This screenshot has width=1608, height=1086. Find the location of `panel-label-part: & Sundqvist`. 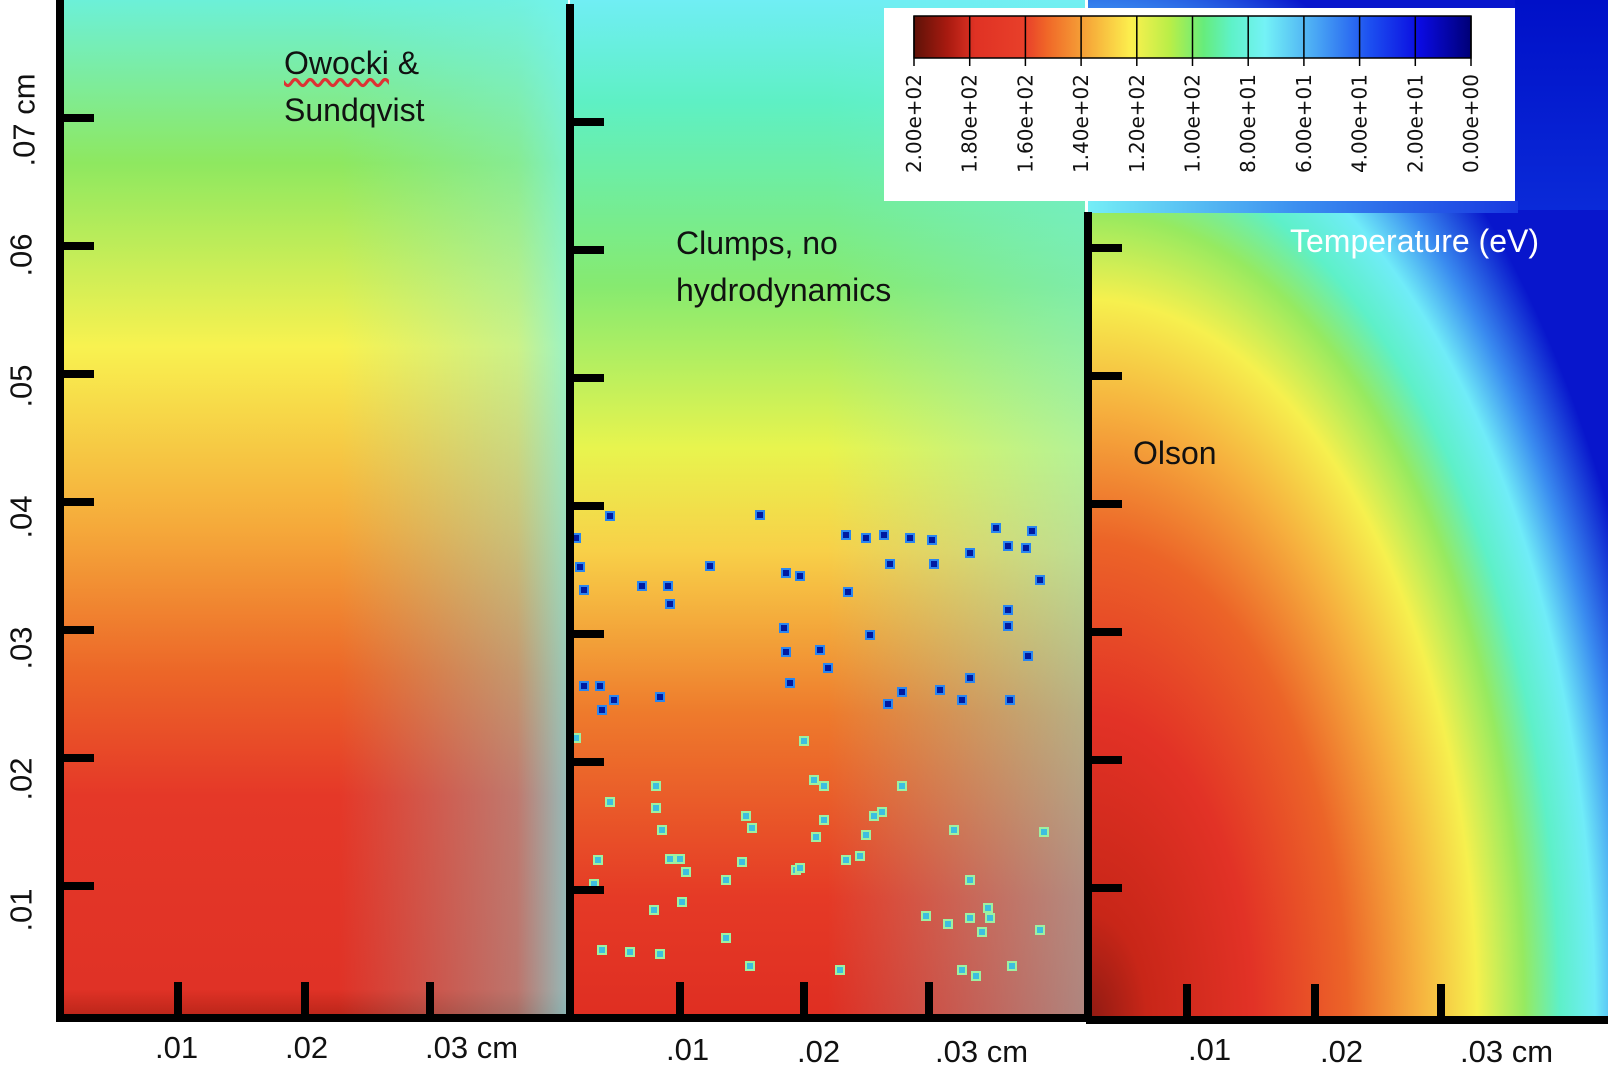

panel-label-part: & Sundqvist is located at coordinates (354, 86).